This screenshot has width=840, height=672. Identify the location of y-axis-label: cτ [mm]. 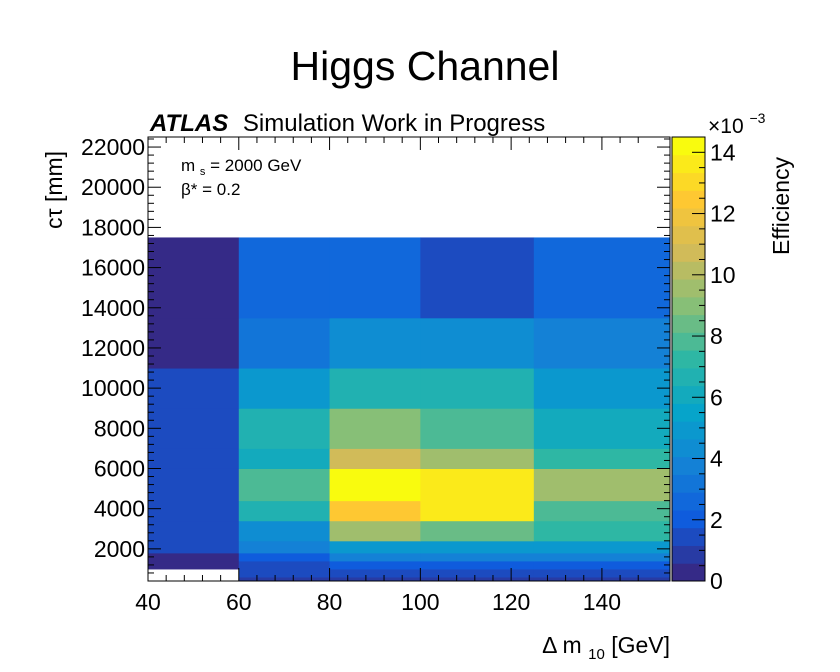
(54, 190).